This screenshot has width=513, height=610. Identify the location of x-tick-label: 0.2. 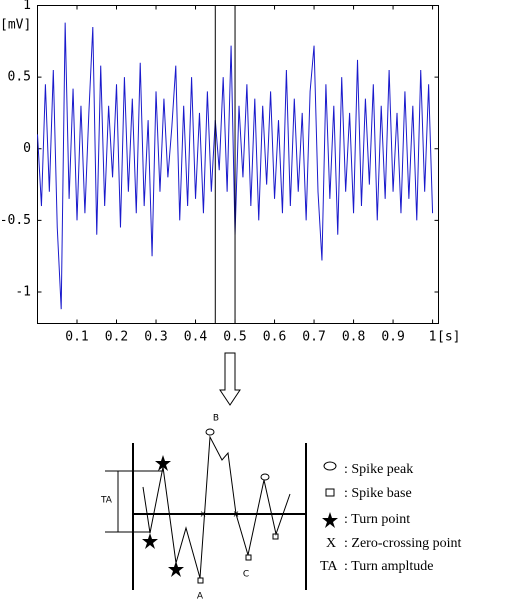
(116, 337).